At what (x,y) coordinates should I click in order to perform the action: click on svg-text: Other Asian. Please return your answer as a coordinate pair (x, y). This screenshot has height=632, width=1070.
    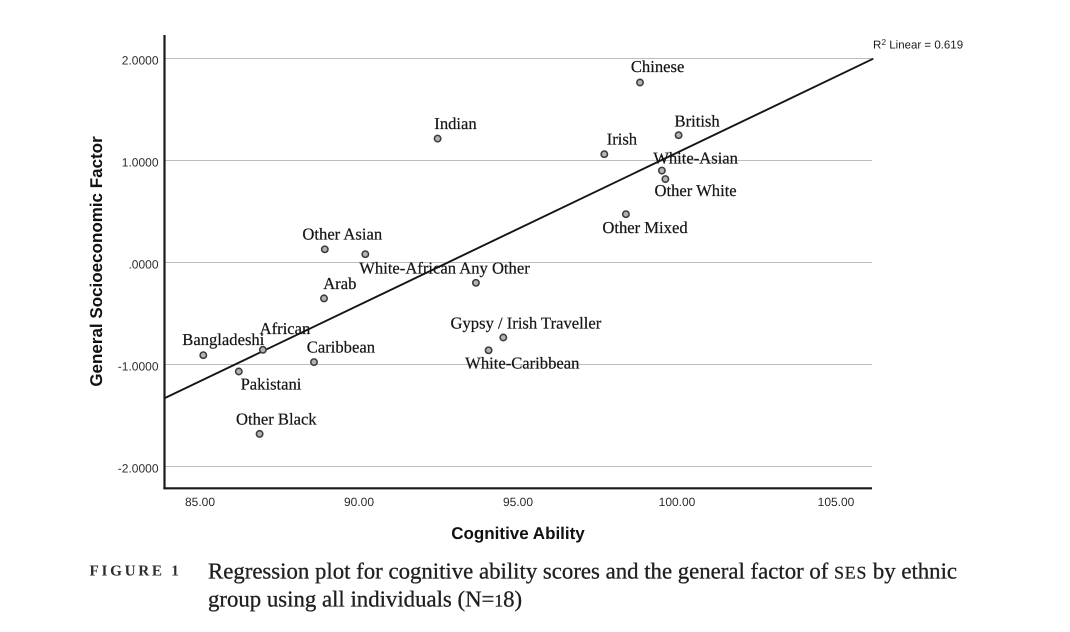
    Looking at the image, I should click on (342, 234).